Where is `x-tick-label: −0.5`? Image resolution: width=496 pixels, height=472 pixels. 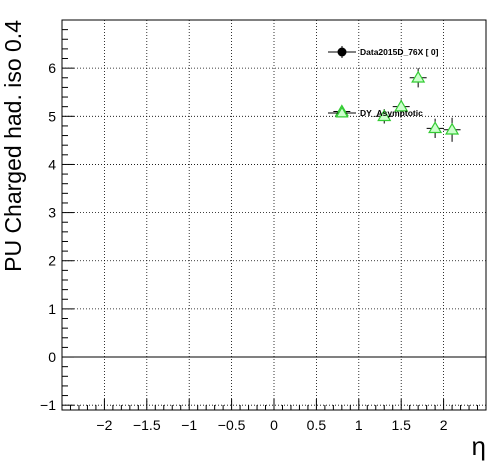 x-tick-label: −0.5 is located at coordinates (232, 425).